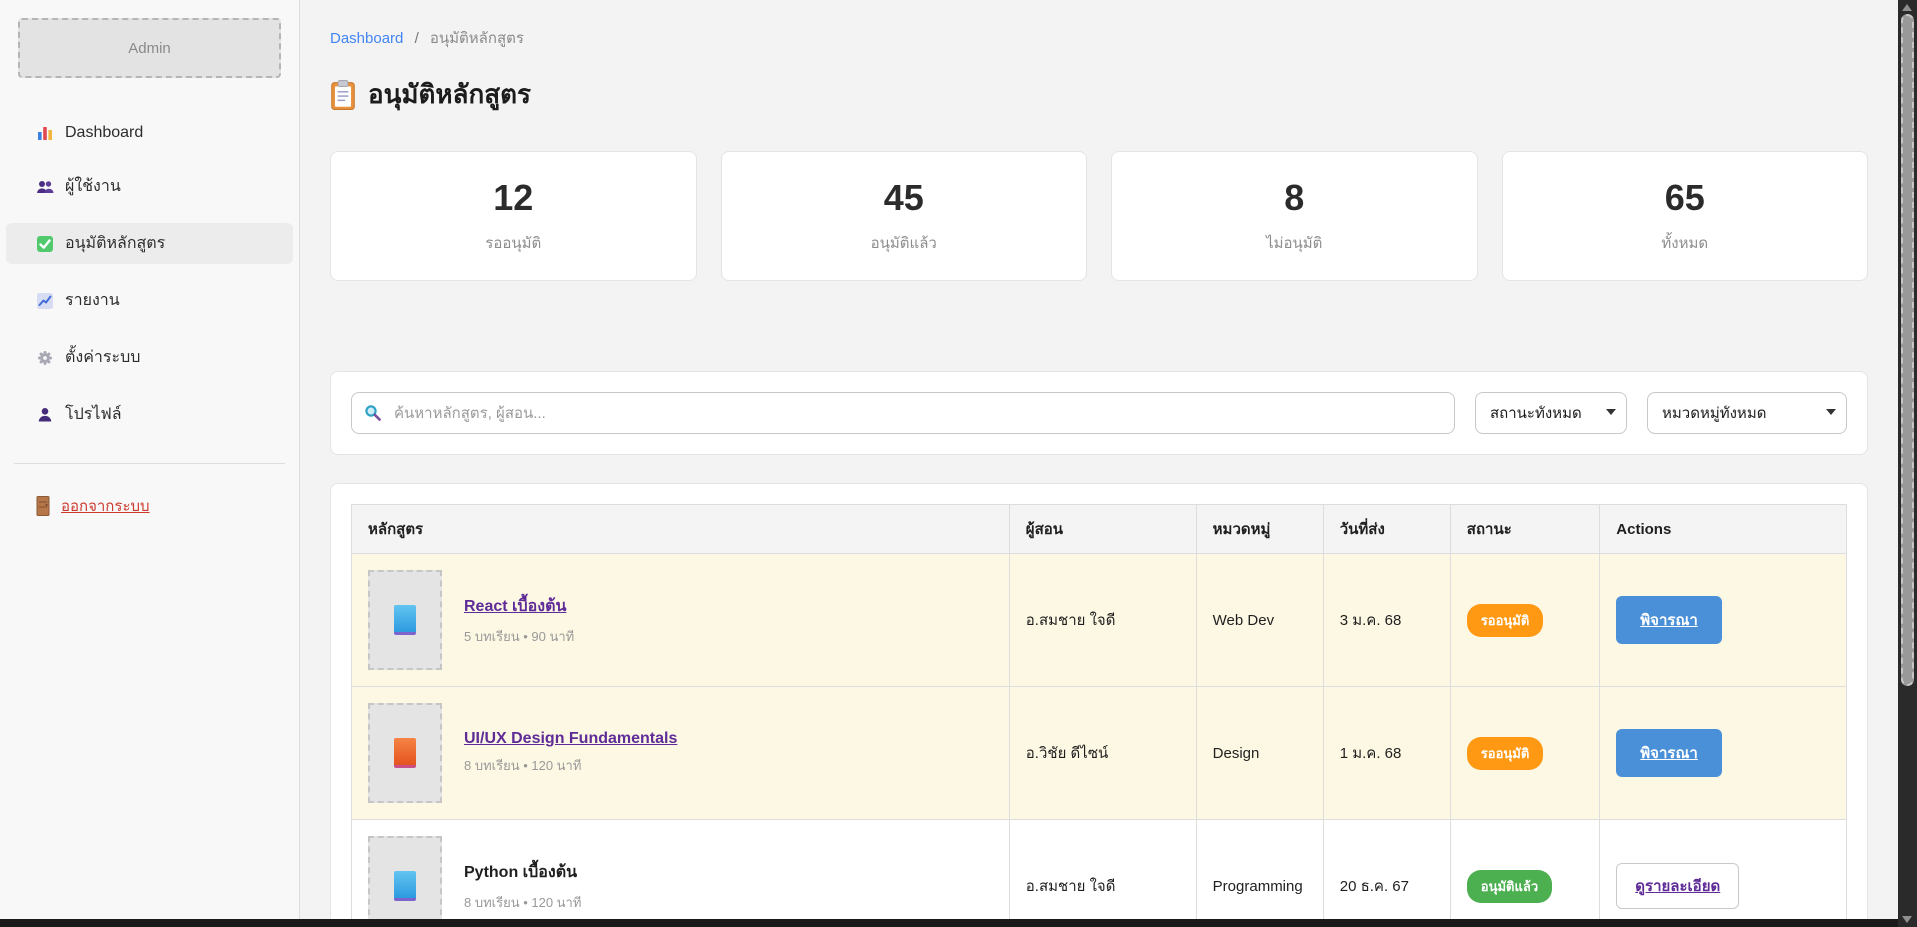 This screenshot has height=927, width=1917. I want to click on check-box-icon, so click(45, 243).